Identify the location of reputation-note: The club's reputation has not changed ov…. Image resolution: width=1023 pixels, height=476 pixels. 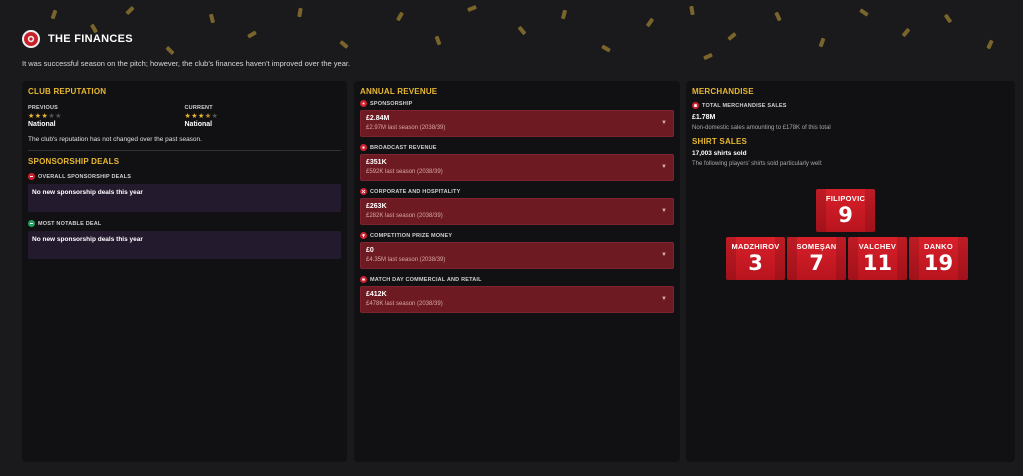
(115, 139).